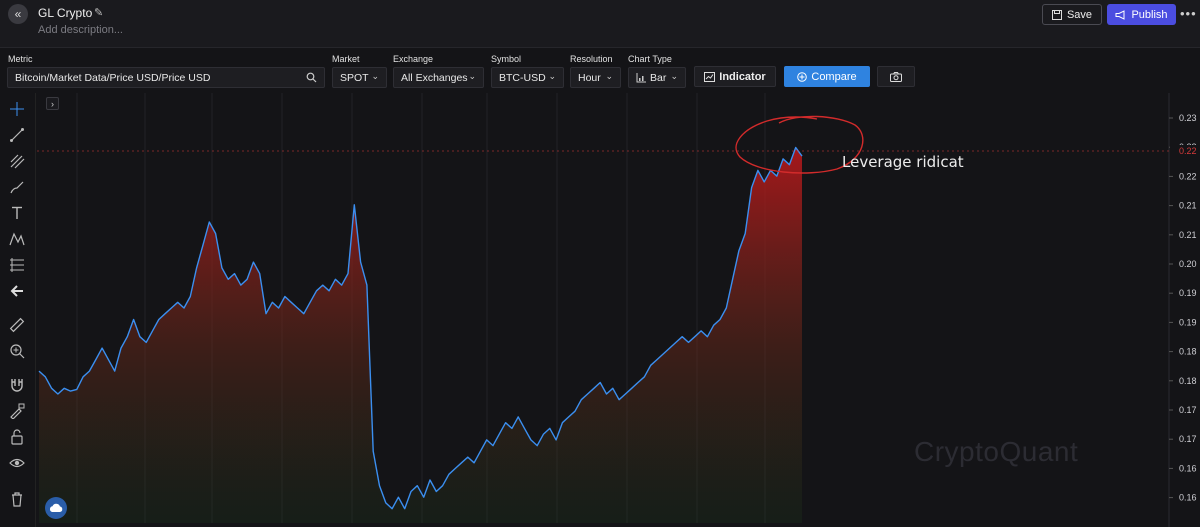 This screenshot has width=1200, height=527. I want to click on metric-search-input: Bitcoin/Market Data/Price USD/Price USD, so click(166, 77).